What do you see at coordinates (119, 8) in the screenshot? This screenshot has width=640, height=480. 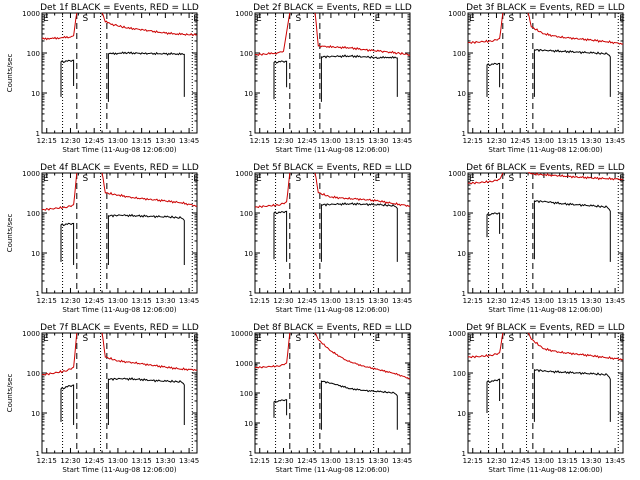 I see `chart-title: Det 1f BLACK = Events, RED = LLD` at bounding box center [119, 8].